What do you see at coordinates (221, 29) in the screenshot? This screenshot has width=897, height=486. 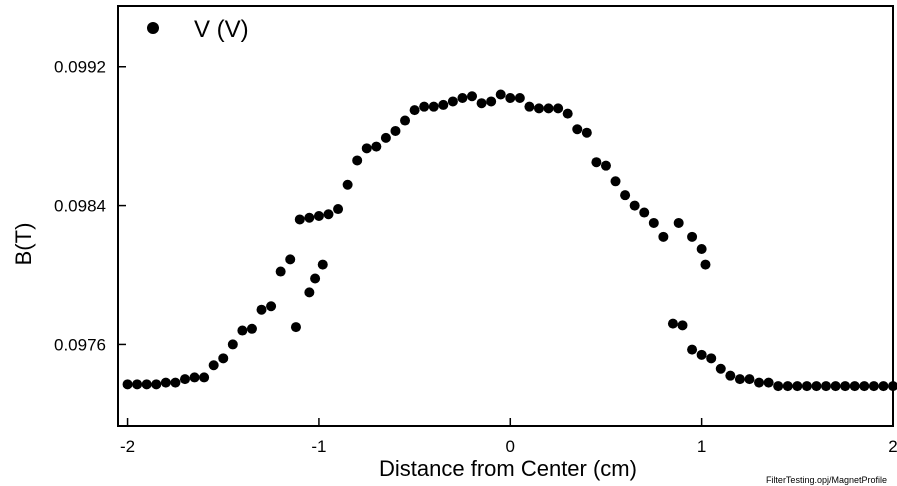 I see `legend-label: V (V)` at bounding box center [221, 29].